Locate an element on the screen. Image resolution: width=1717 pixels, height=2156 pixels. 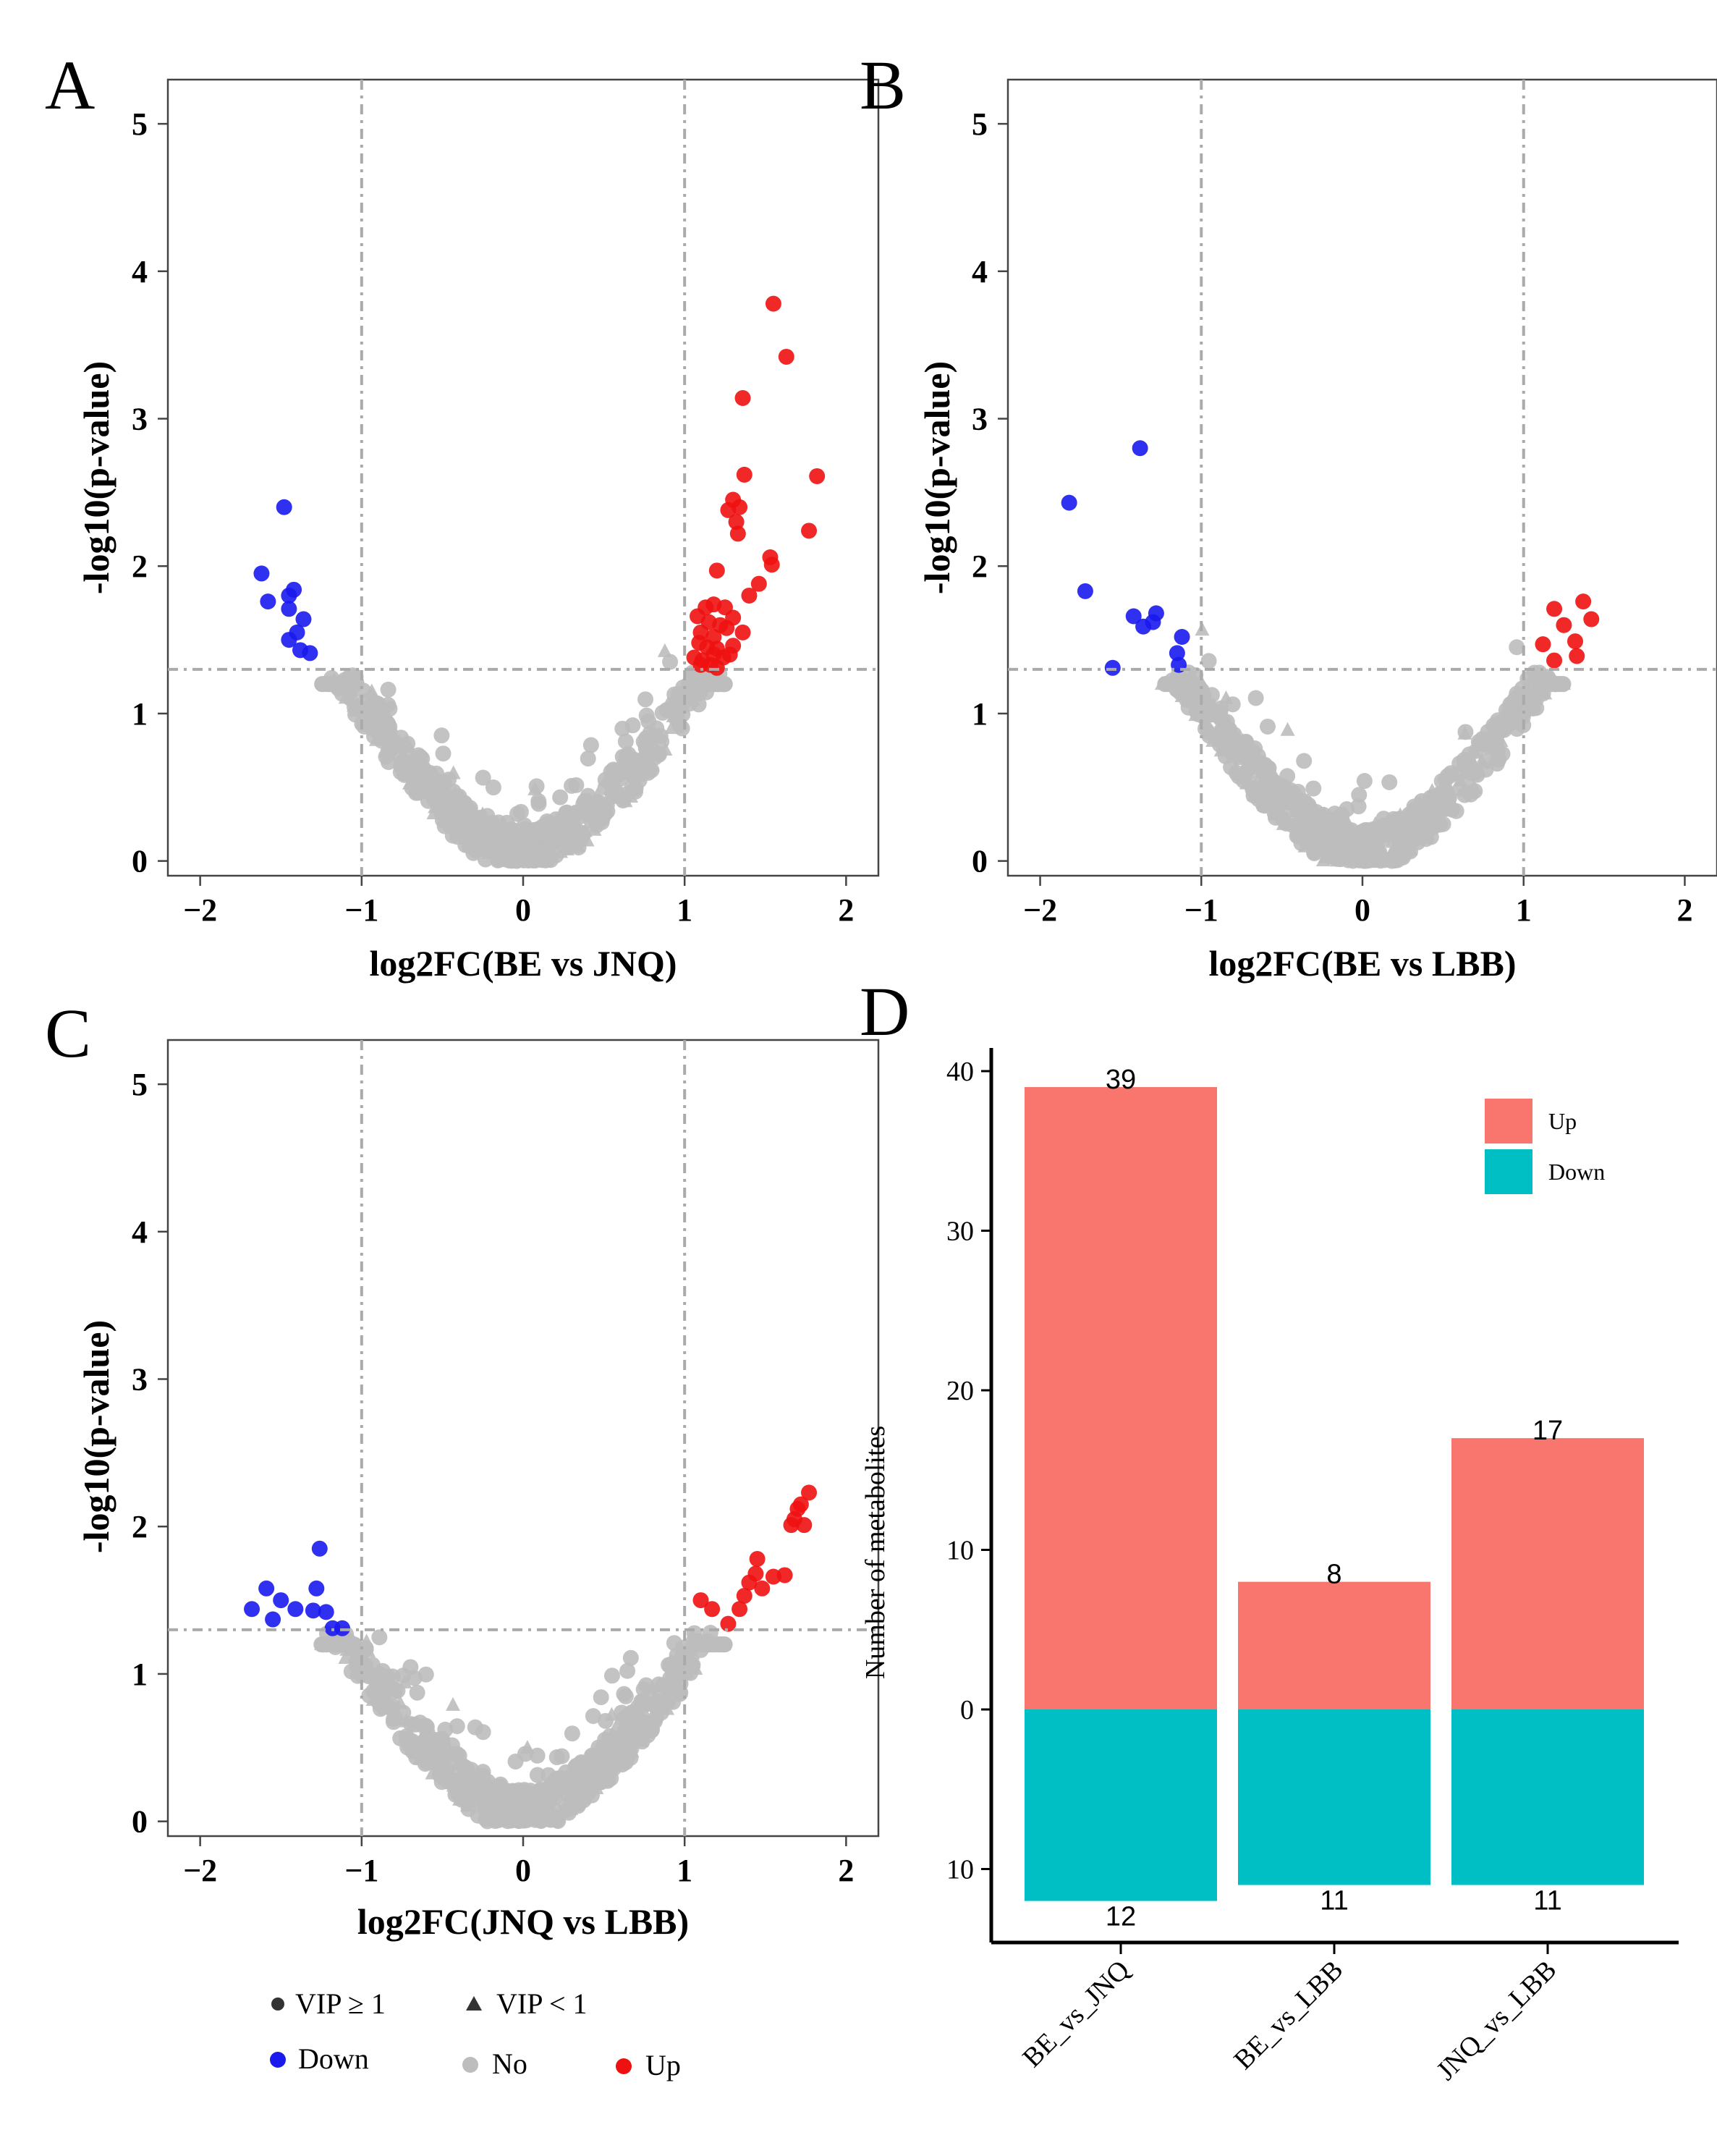
panel-d-y-tick-label: 20 is located at coordinates (960, 1391).